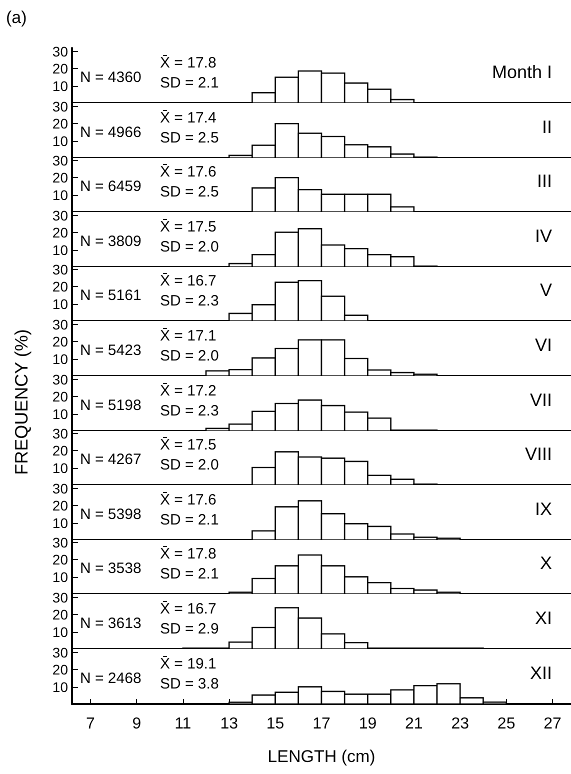 This screenshot has width=571, height=774. I want to click on x-tick-label: 25, so click(506, 723).